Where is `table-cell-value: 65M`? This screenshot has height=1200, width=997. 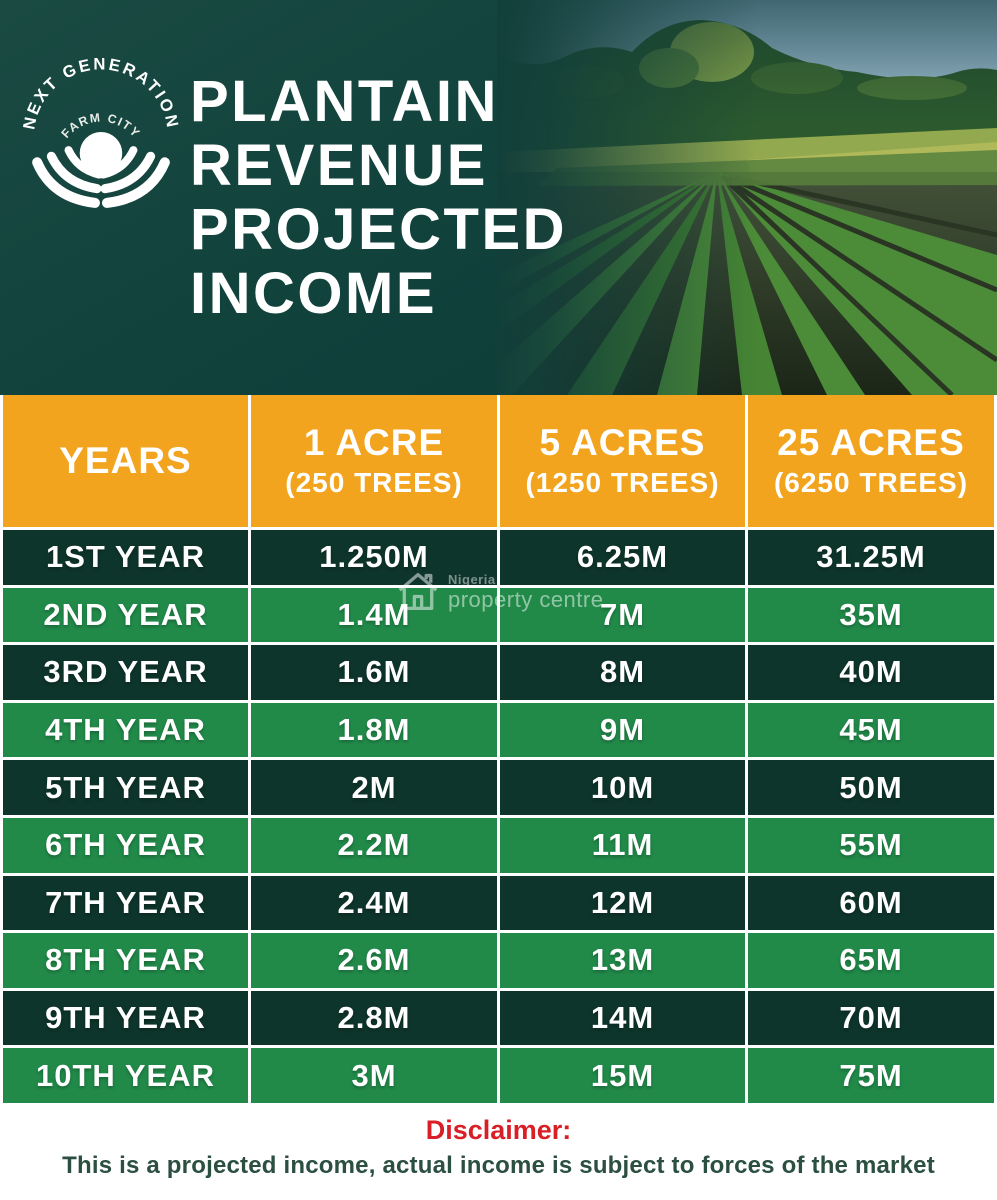 table-cell-value: 65M is located at coordinates (871, 960).